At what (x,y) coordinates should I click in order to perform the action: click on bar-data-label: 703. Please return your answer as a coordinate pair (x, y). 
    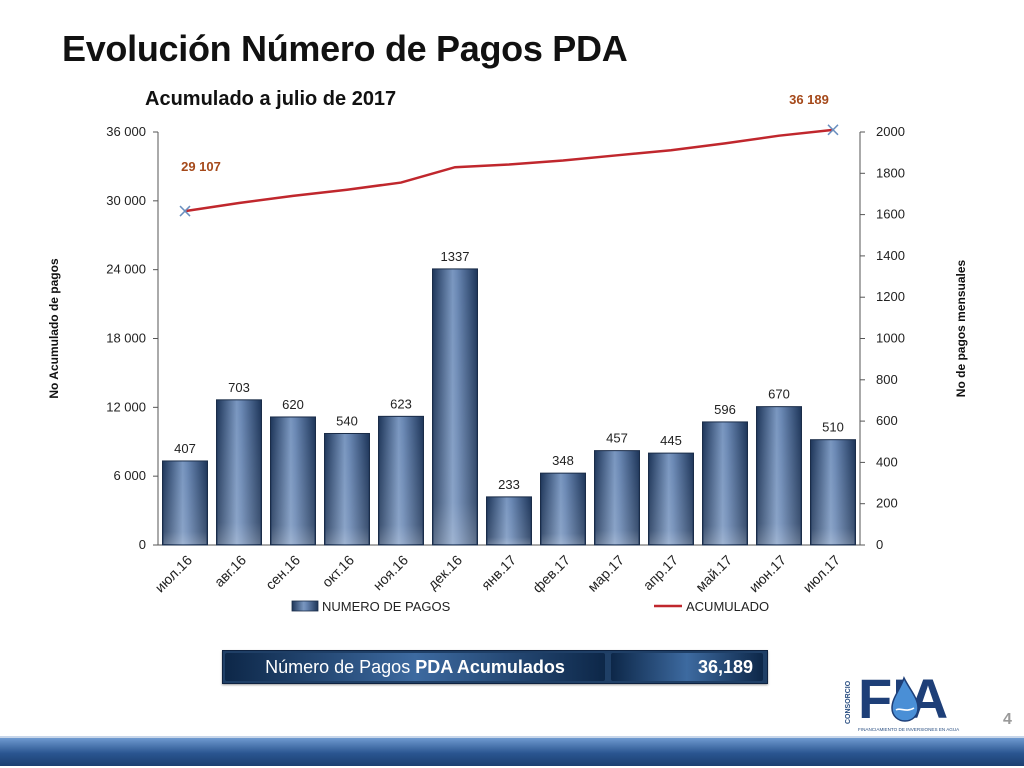
    Looking at the image, I should click on (239, 387).